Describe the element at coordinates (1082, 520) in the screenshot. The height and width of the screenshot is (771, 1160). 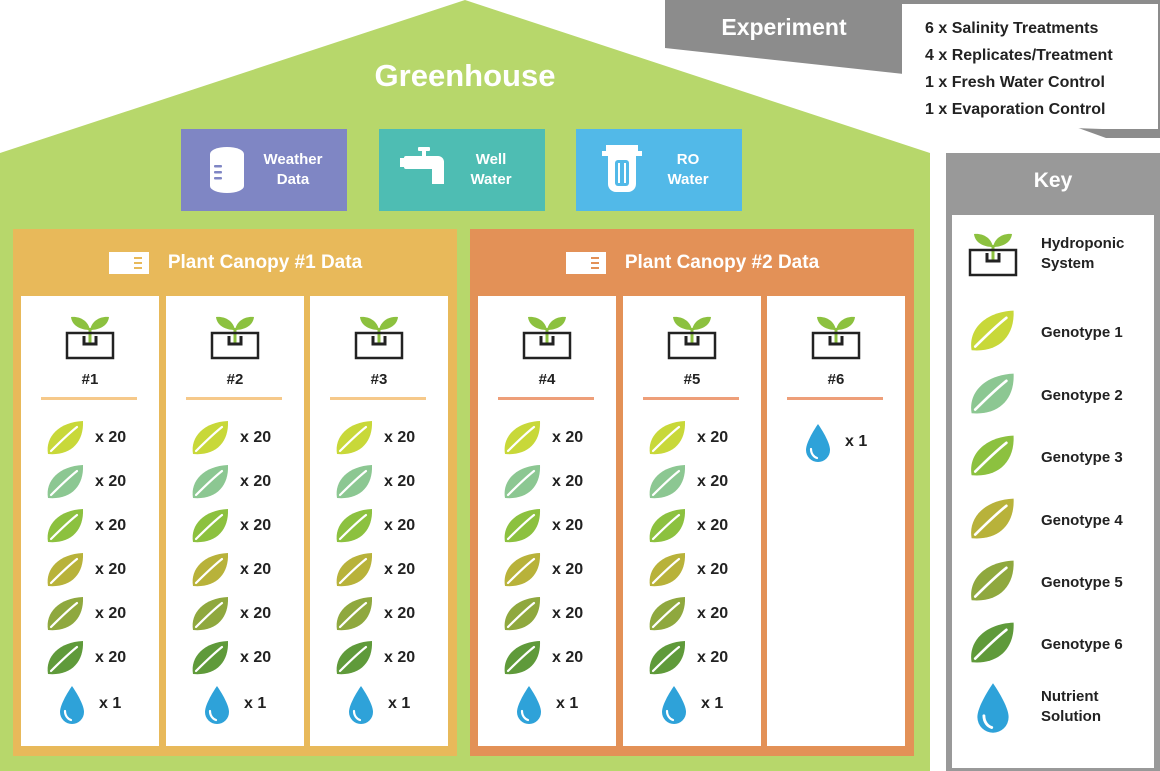
I see `key-label-line1: Genotype 4` at that location.